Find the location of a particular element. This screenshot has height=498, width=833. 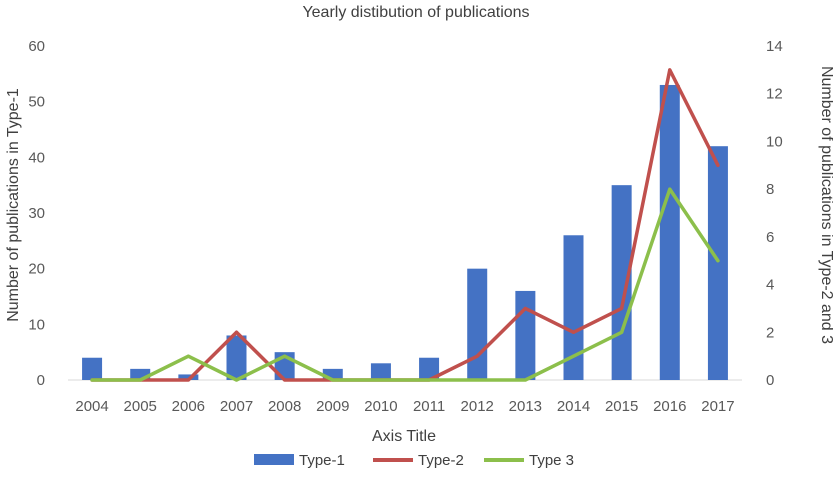

y-axis-right-title: Number of publications in Type-2 and 3 is located at coordinates (825, 205).